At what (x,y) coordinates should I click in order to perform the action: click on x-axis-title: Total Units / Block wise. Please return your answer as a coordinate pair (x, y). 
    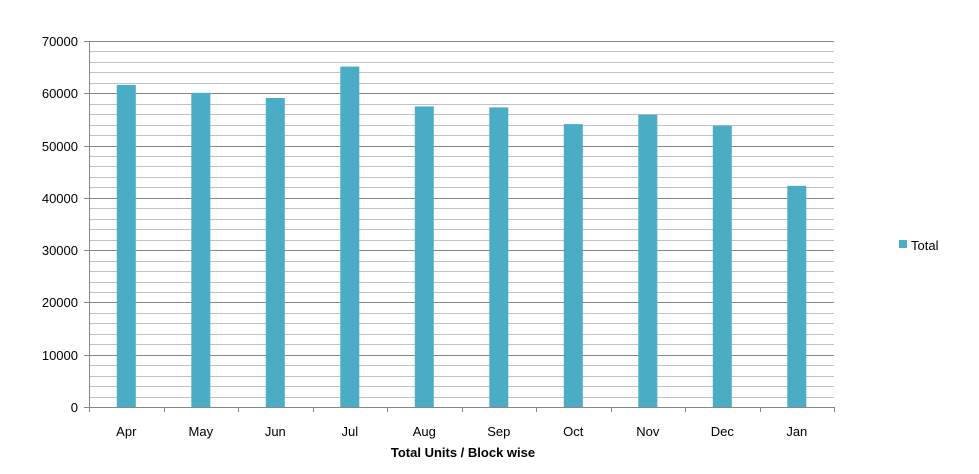
    Looking at the image, I should click on (463, 452).